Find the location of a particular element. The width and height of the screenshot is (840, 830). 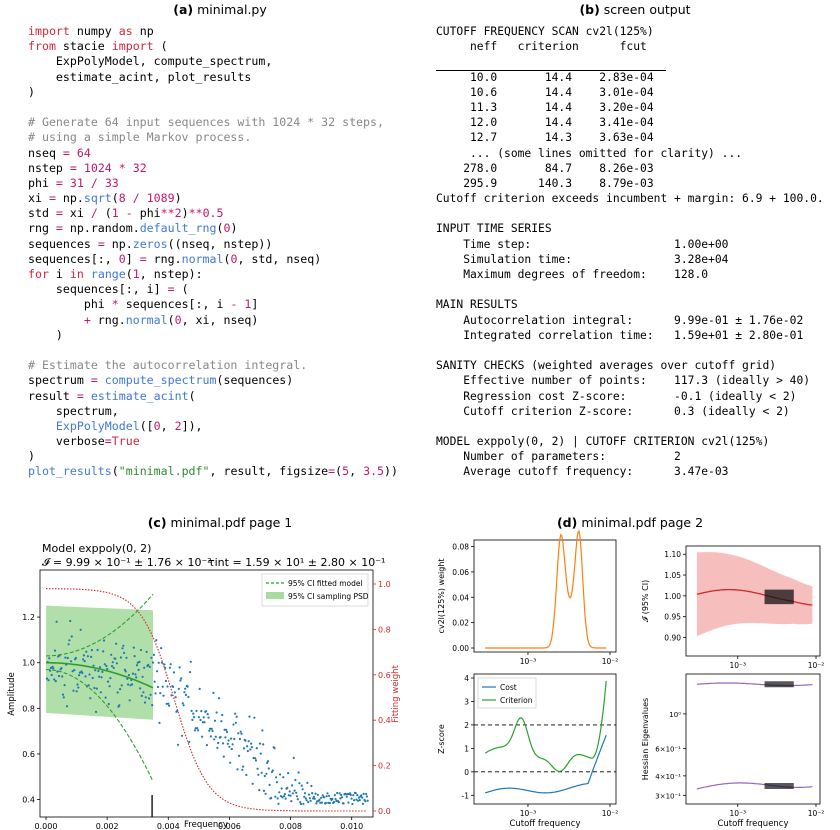

fig-c-ylabel: Amplitude is located at coordinates (12, 694).